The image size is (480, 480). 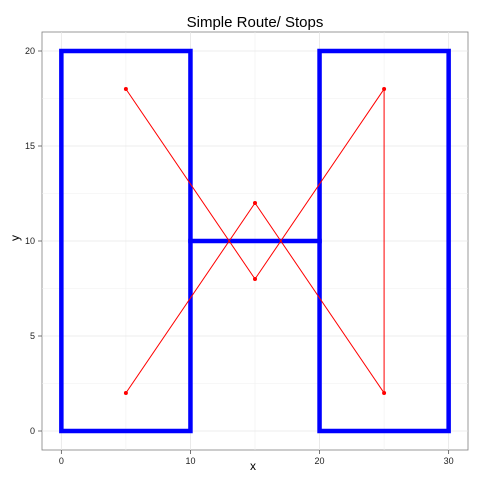 What do you see at coordinates (449, 461) in the screenshot?
I see `x-tick-label: 30` at bounding box center [449, 461].